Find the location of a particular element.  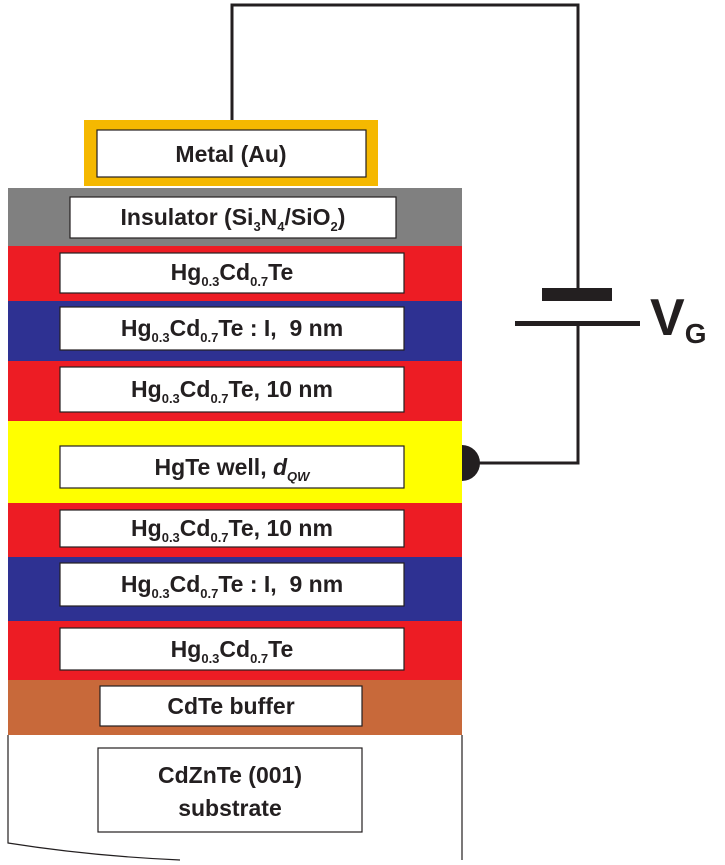

voltage-label: VG is located at coordinates (678, 319).